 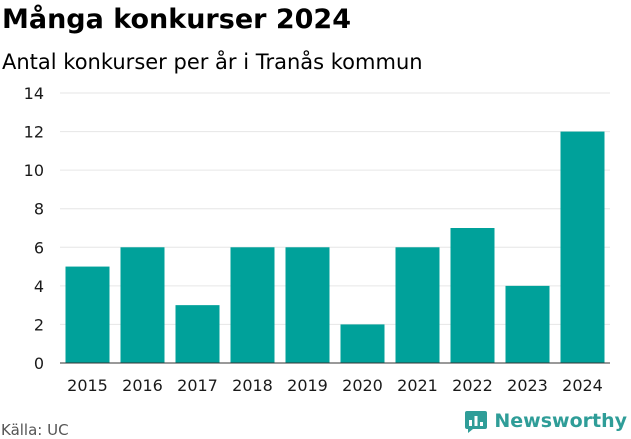 I want to click on y-tick-label-6: 6, so click(x=39, y=247).